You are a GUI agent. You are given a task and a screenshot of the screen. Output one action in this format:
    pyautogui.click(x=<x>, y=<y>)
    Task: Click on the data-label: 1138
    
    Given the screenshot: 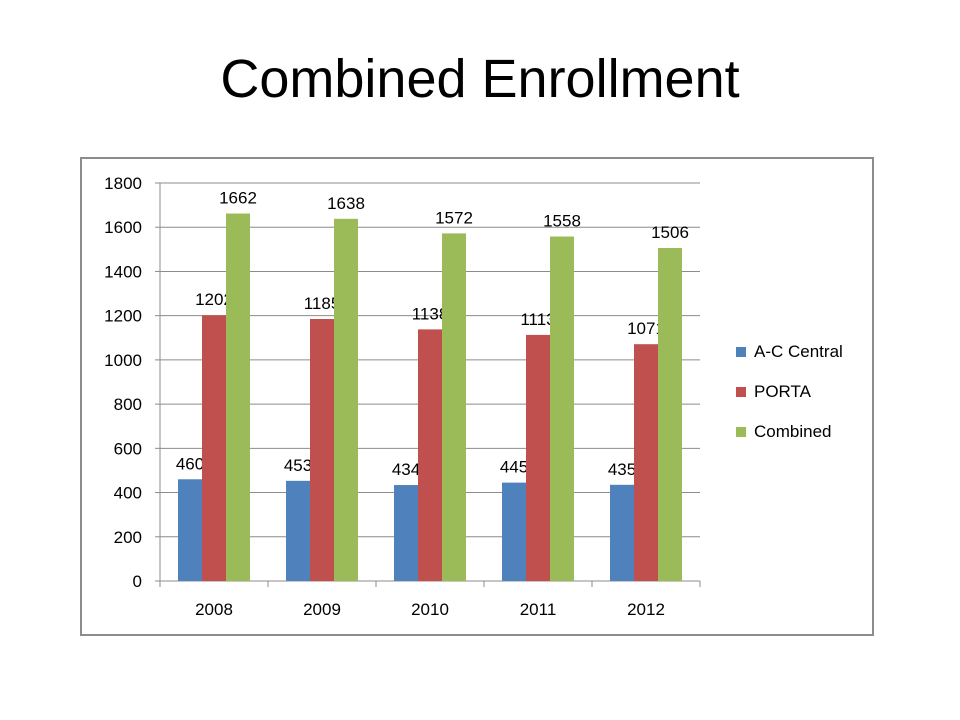 What is the action you would take?
    pyautogui.click(x=430, y=313)
    